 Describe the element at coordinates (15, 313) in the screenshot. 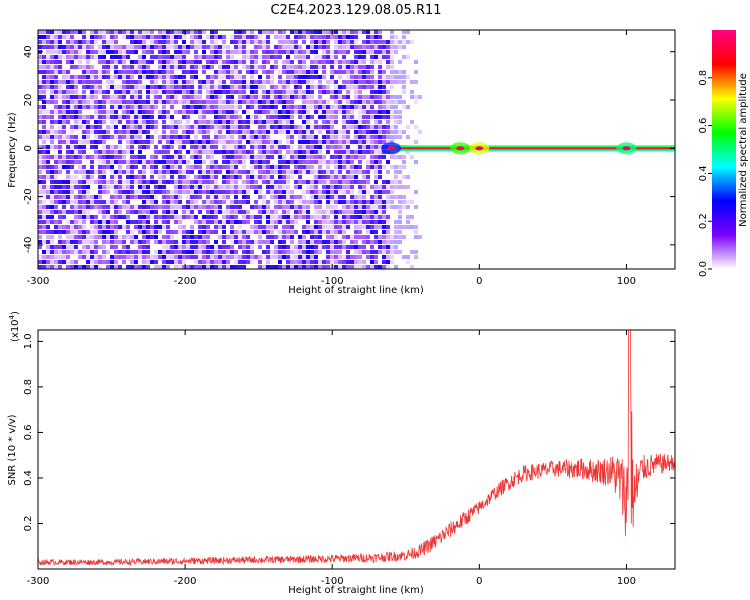

I see `snr-scale-suffix: )` at that location.